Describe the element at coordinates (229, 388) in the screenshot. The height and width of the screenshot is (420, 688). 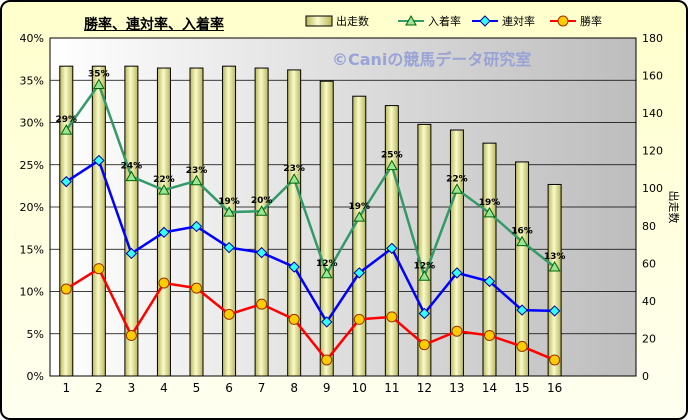
I see `x-tick-label: 6` at that location.